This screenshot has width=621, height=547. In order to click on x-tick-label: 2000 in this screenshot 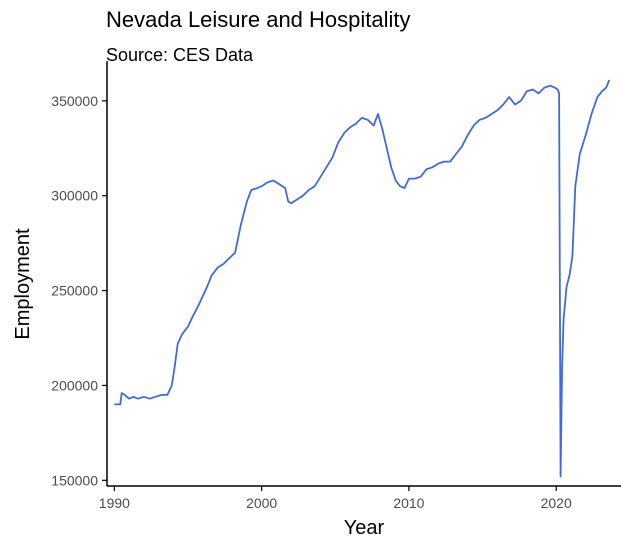, I will do `click(261, 503)`.